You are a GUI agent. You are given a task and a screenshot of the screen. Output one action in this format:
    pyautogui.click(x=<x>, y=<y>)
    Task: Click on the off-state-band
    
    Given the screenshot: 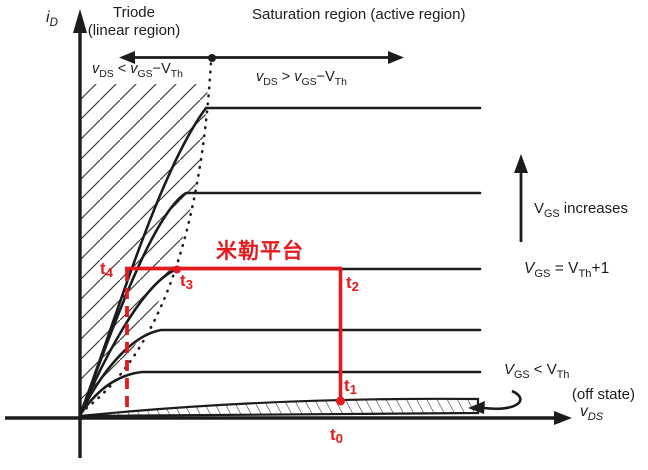 What is the action you would take?
    pyautogui.click(x=279, y=407)
    